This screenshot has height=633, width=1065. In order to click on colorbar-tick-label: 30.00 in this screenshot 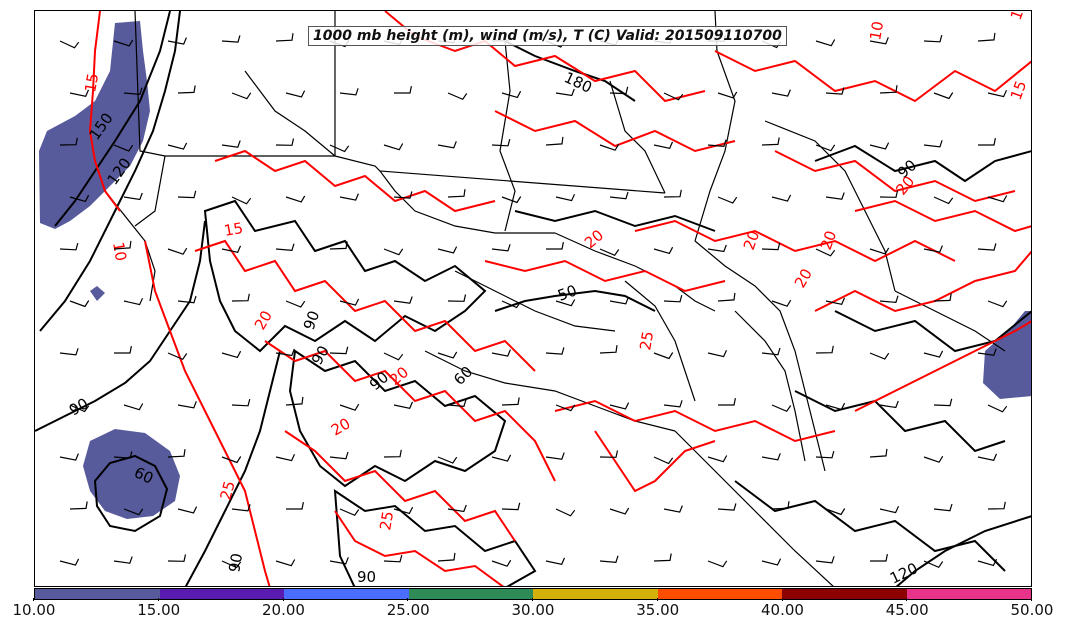, I will do `click(533, 608)`.